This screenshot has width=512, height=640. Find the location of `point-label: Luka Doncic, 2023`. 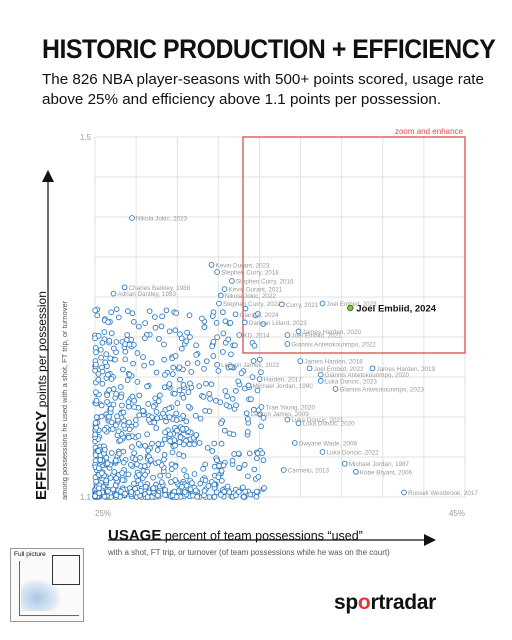

point-label: Luka Doncic, 2023 is located at coordinates (351, 381).